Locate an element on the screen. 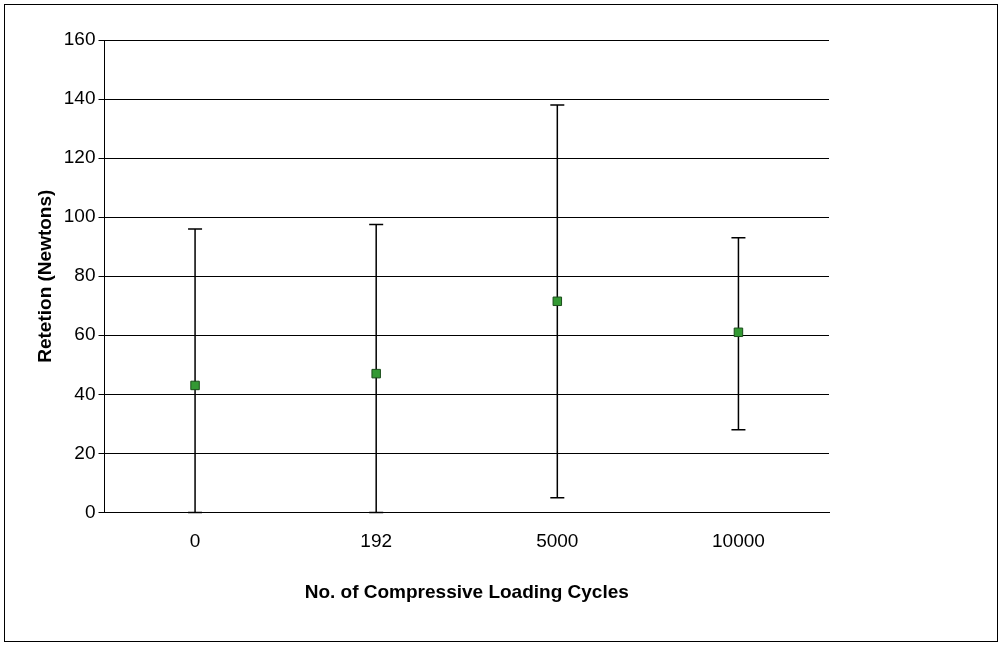 The width and height of the screenshot is (1004, 648). x-tick-label: 192 is located at coordinates (376, 541).